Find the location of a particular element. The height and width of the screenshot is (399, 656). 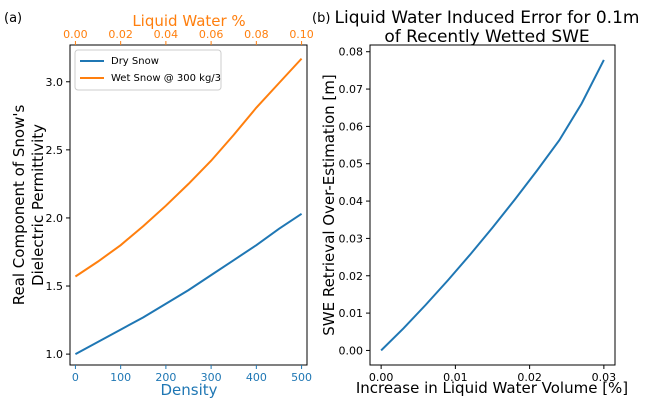

right-y-axis: 0.00 0.01 0.02 0.03 0.04 0.05 0.06 0.07 0.08 is located at coordinates (354, 201).